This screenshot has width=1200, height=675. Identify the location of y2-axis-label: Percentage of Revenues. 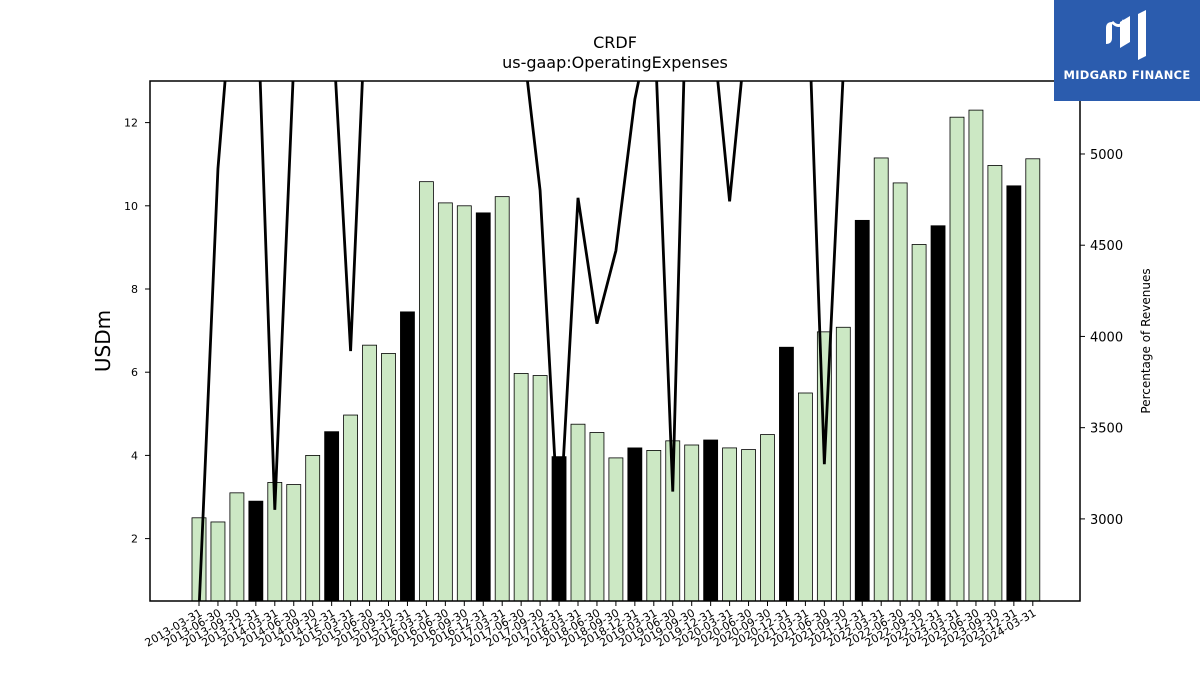
(1146, 340).